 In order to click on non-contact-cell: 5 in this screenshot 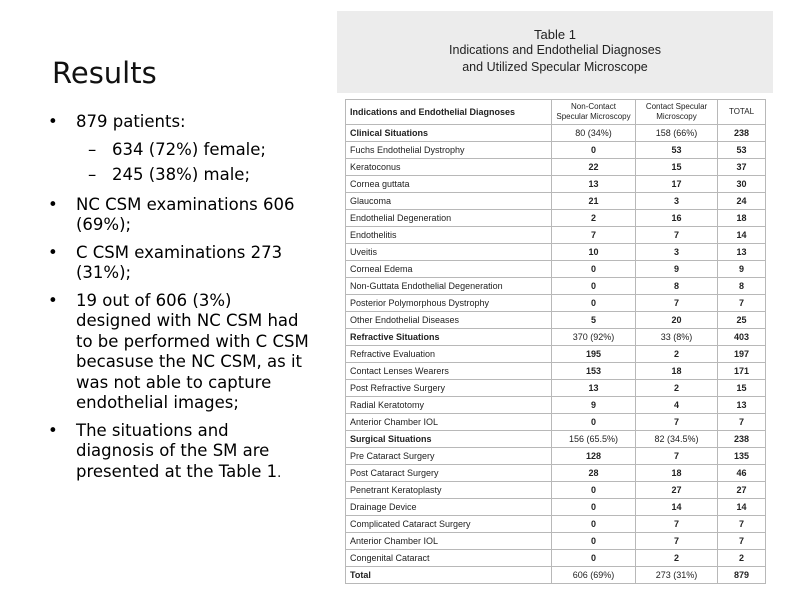, I will do `click(593, 320)`.